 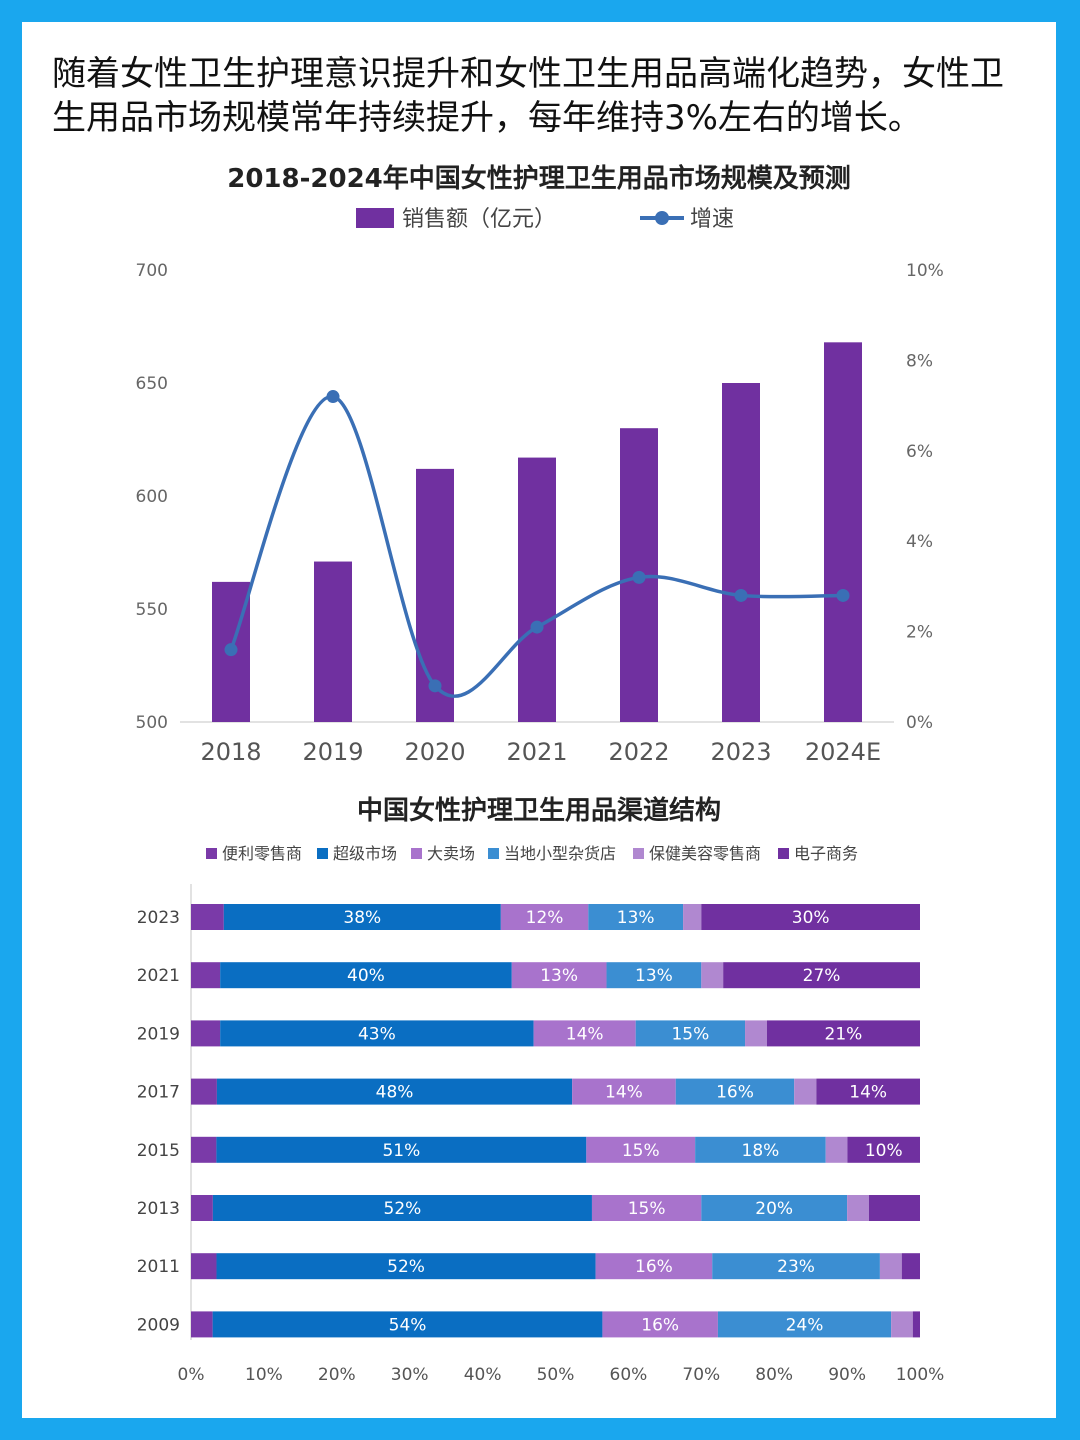 I want to click on chart1-legend: 销售额（亿元） 增速, so click(x=545, y=219).